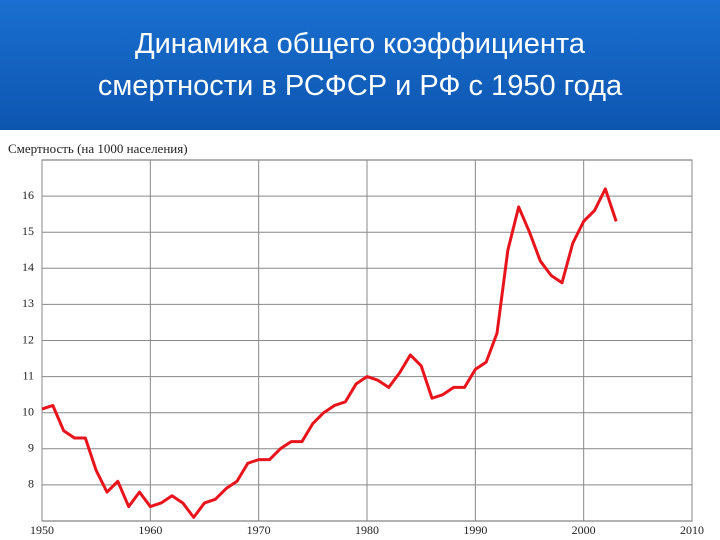  Describe the element at coordinates (259, 530) in the screenshot. I see `x-tick-label: 1970` at that location.